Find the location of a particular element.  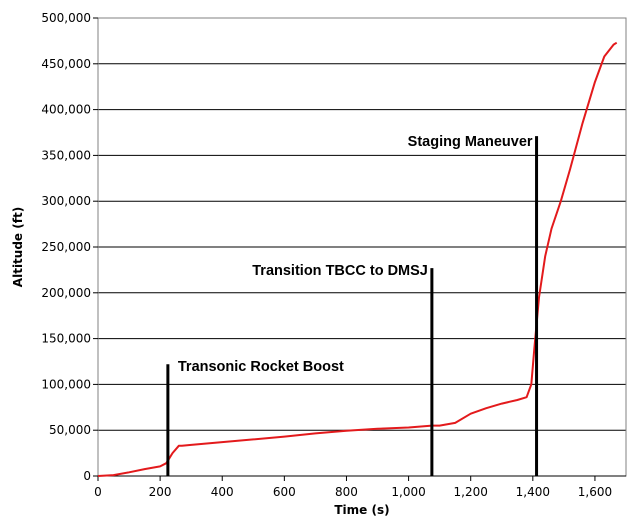

y-tick-label: 50,000 is located at coordinates (70, 430).